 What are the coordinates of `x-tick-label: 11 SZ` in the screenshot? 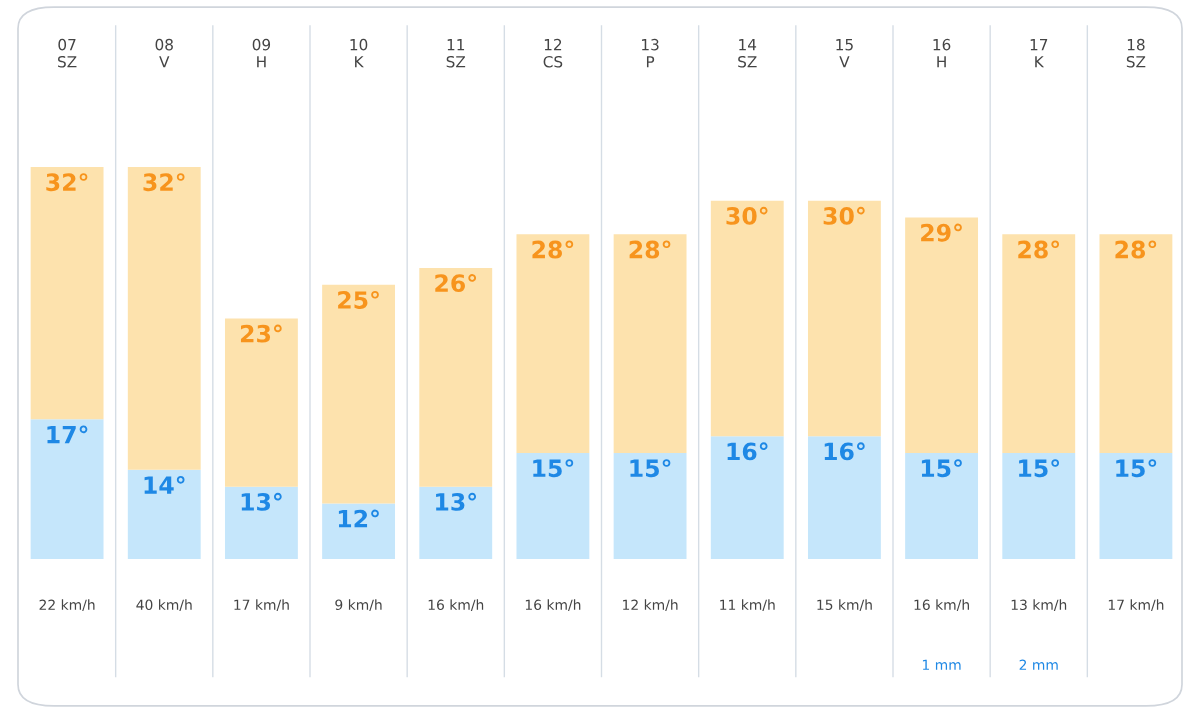 It's located at (456, 53).